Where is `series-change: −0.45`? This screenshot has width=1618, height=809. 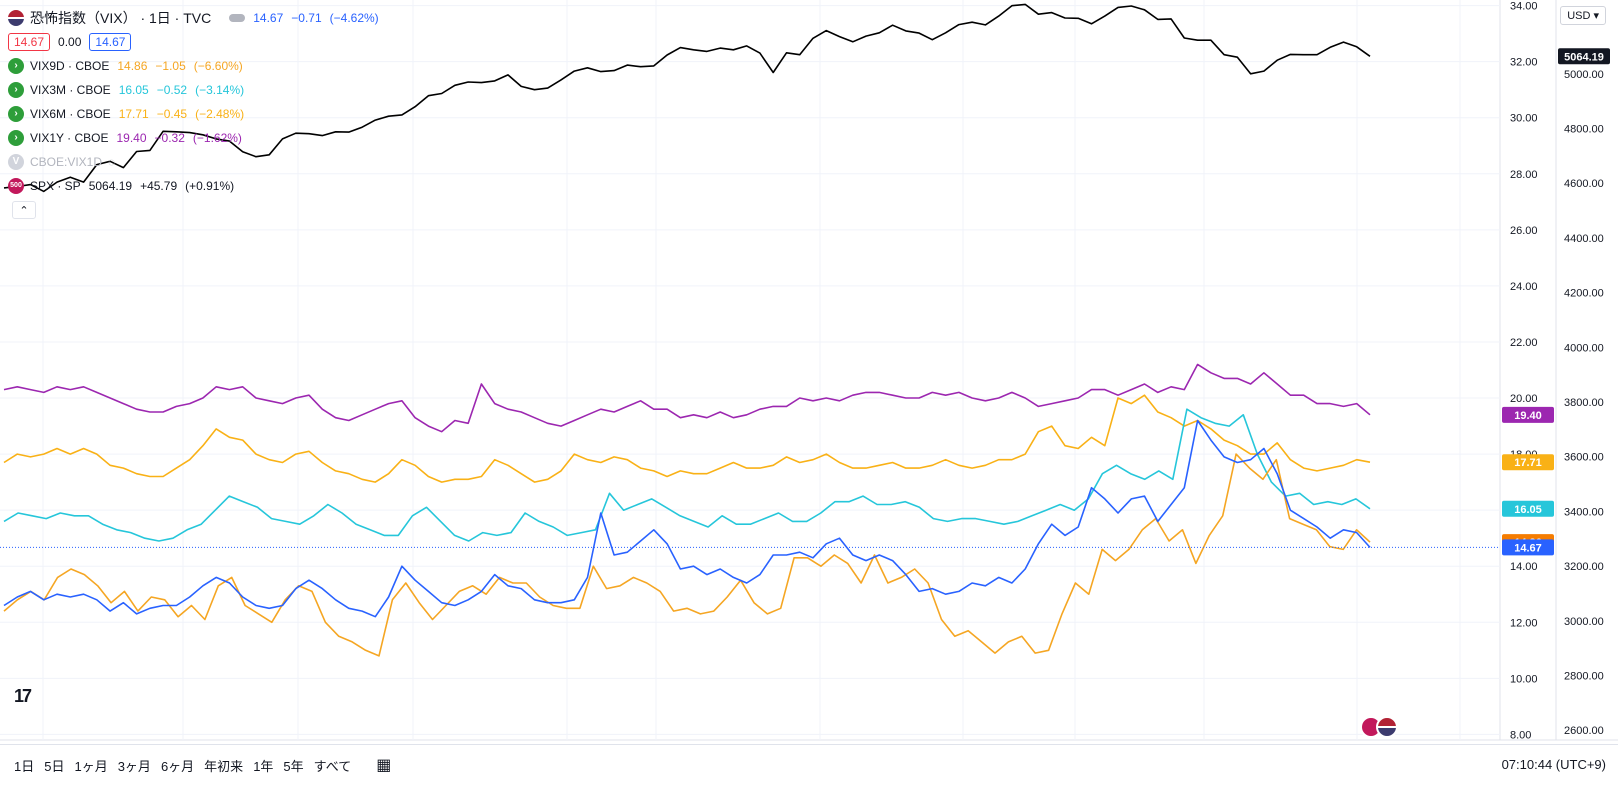
series-change: −0.45 is located at coordinates (172, 114).